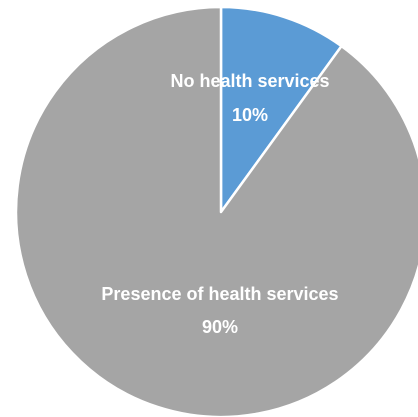 The width and height of the screenshot is (418, 417). Describe the element at coordinates (249, 81) in the screenshot. I see `slice-category-label: No health services` at that location.